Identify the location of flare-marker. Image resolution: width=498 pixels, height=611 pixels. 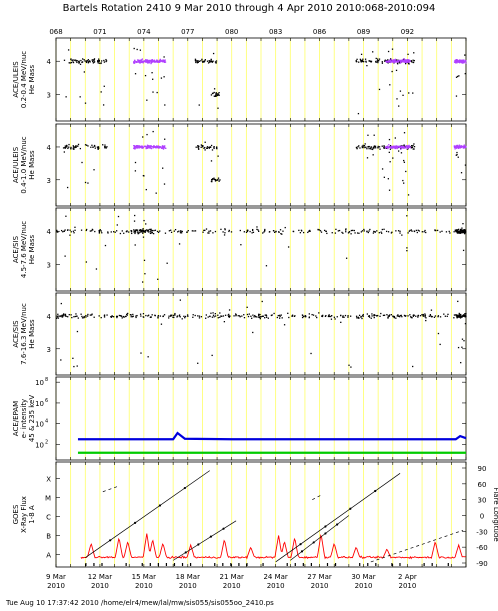
(350, 508).